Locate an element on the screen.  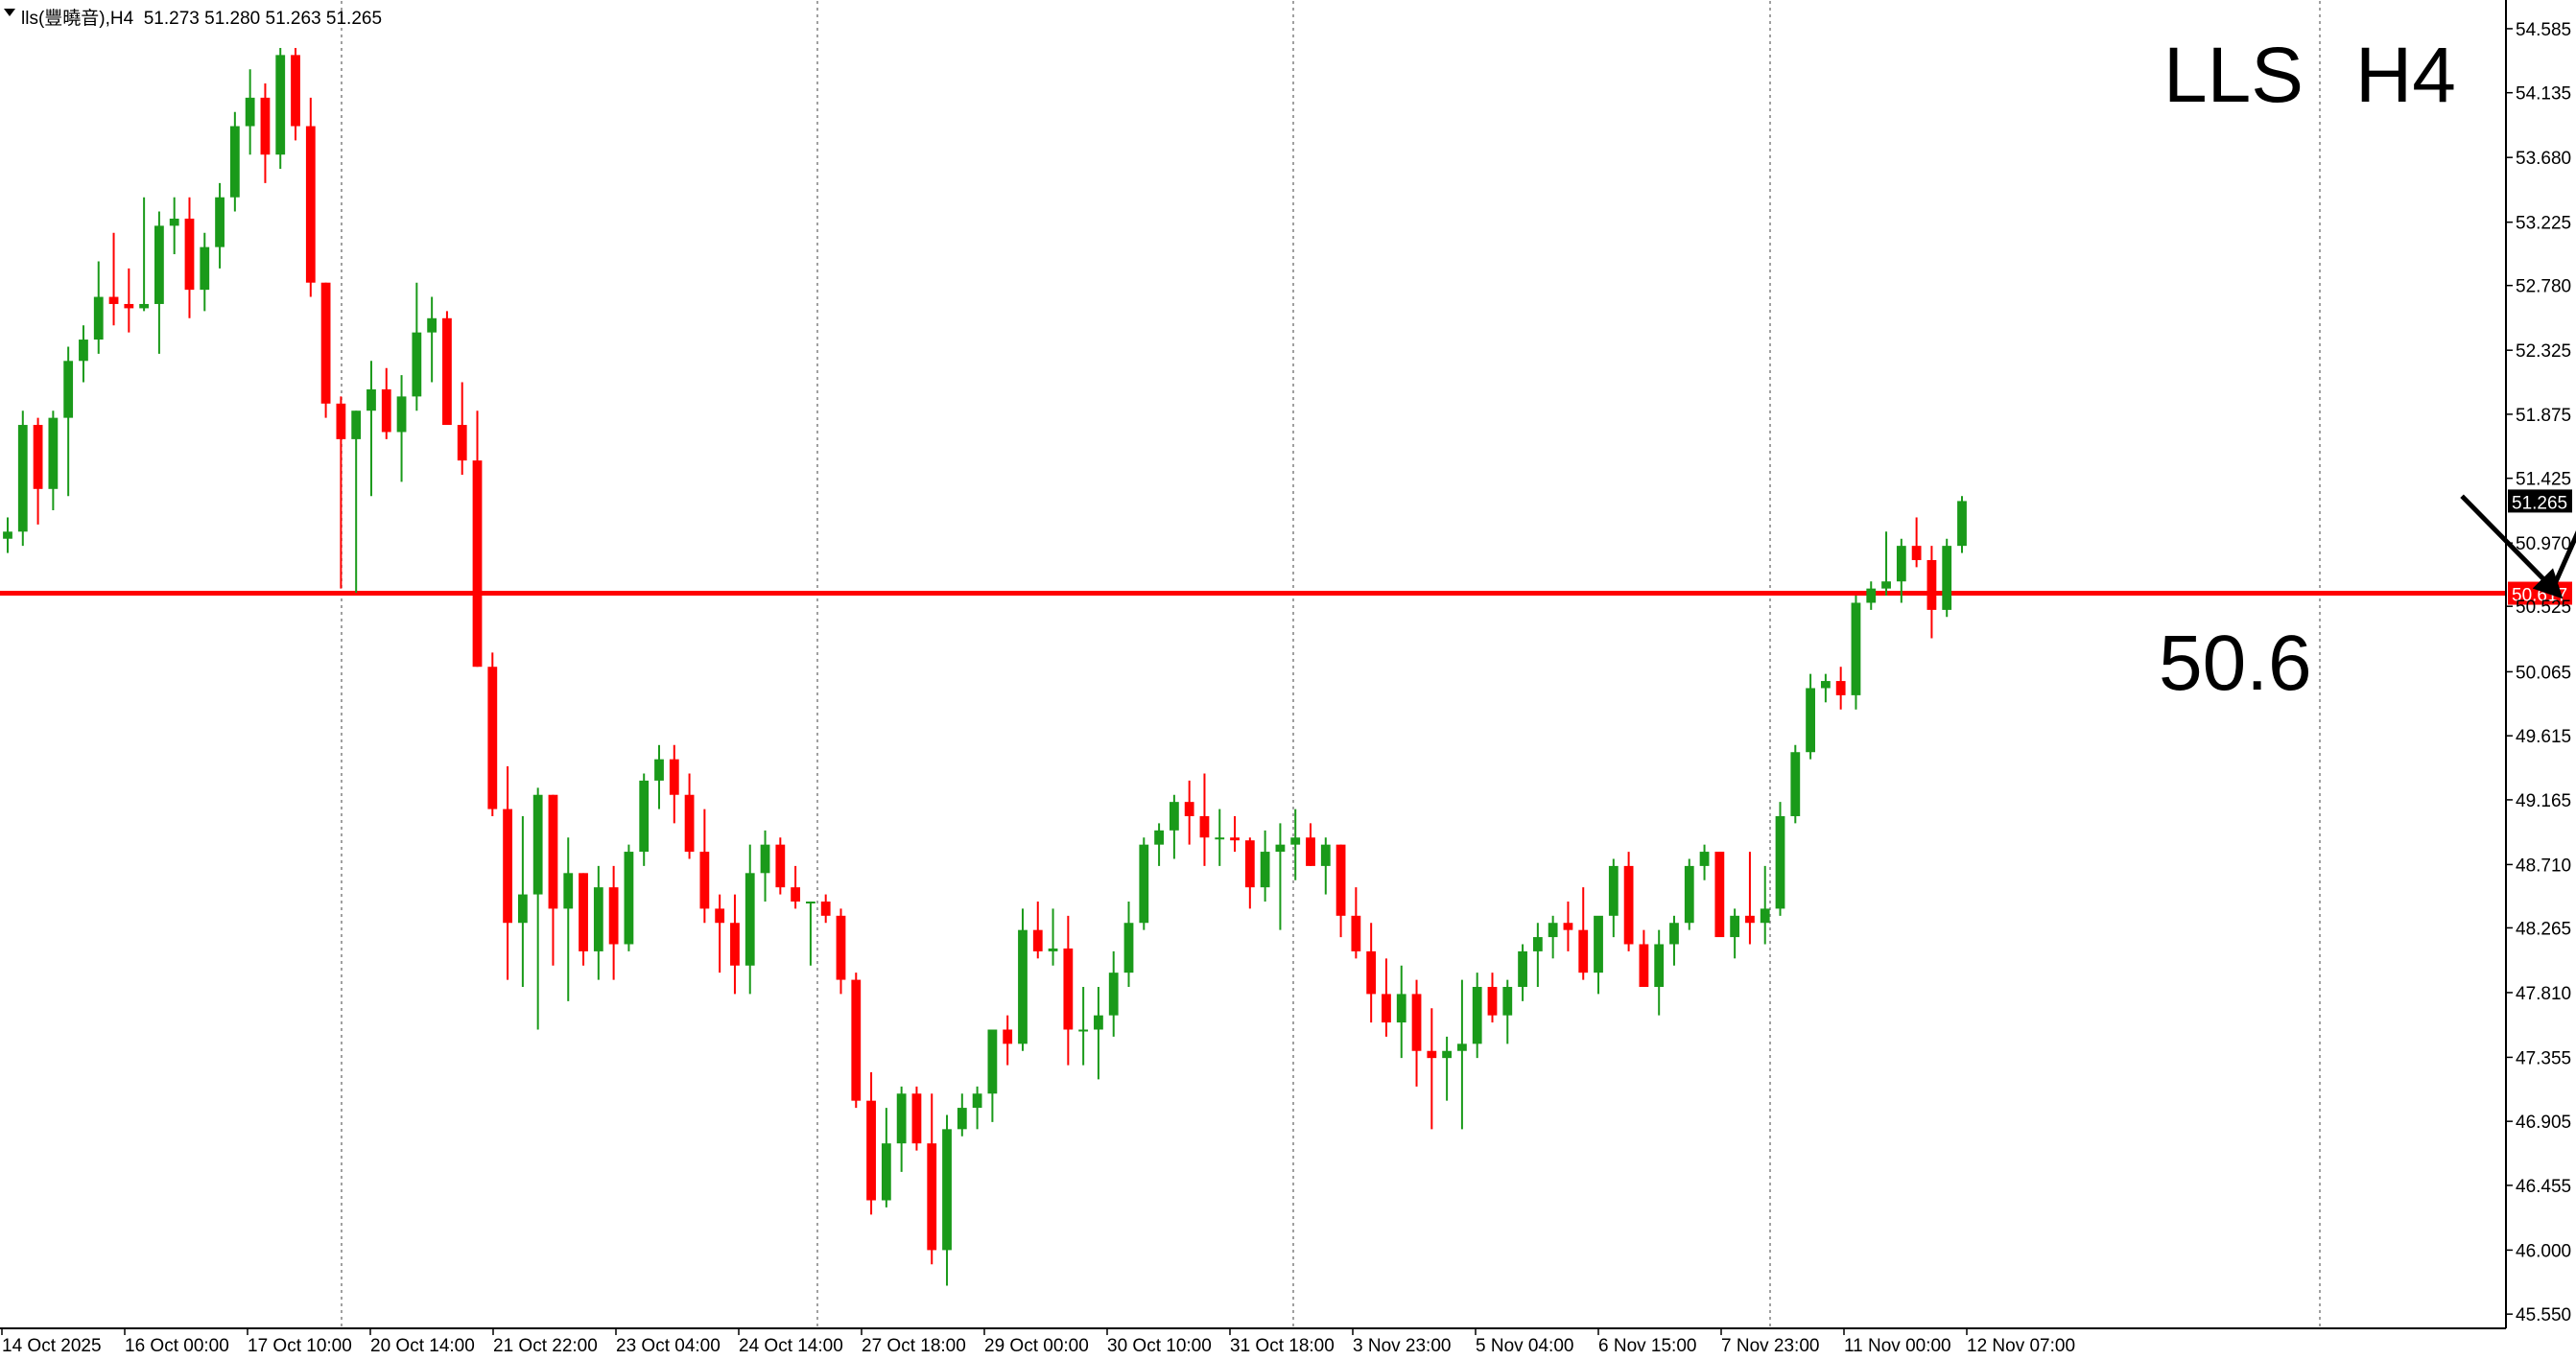
symbol-label: lls(豐曉音),H4 is located at coordinates (78, 19).